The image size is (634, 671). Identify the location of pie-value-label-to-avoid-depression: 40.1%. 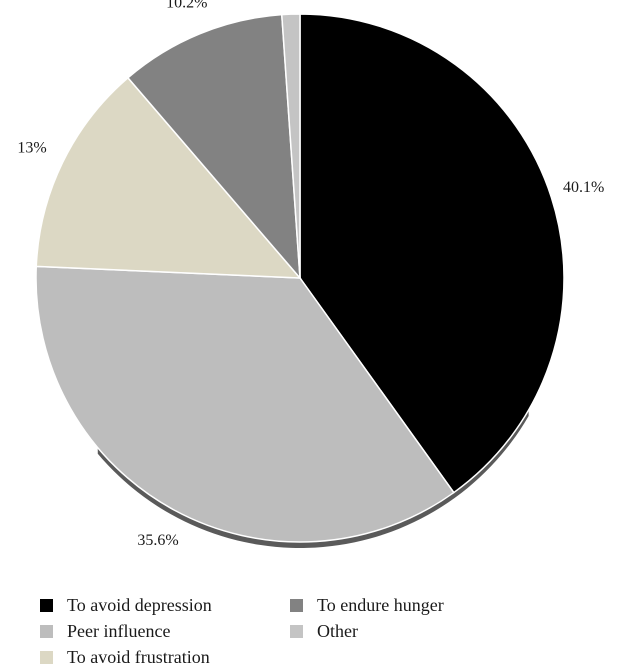
(583, 187).